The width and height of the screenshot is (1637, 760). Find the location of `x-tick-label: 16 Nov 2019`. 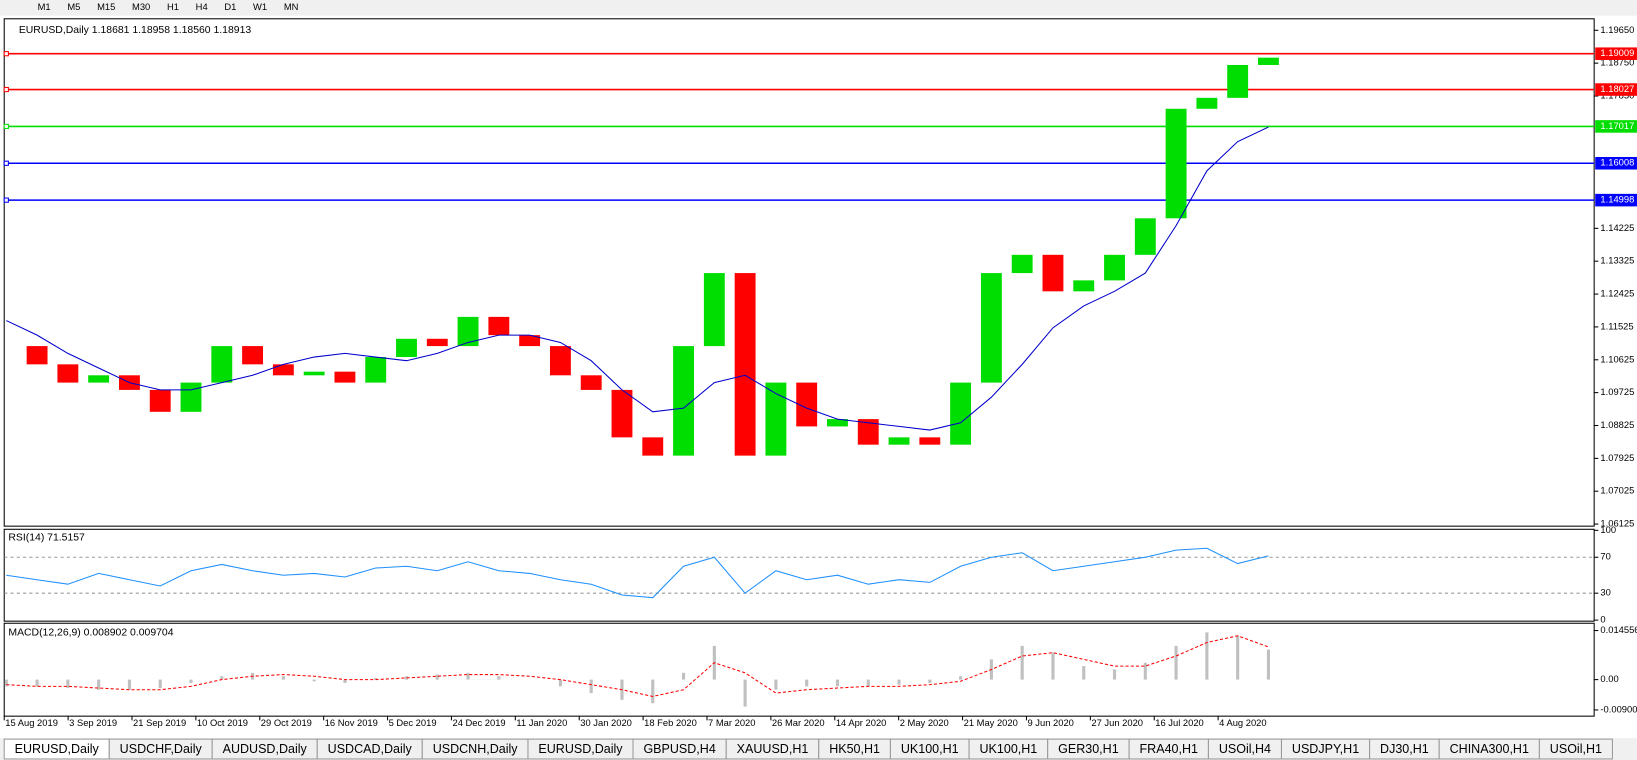

x-tick-label: 16 Nov 2019 is located at coordinates (351, 722).